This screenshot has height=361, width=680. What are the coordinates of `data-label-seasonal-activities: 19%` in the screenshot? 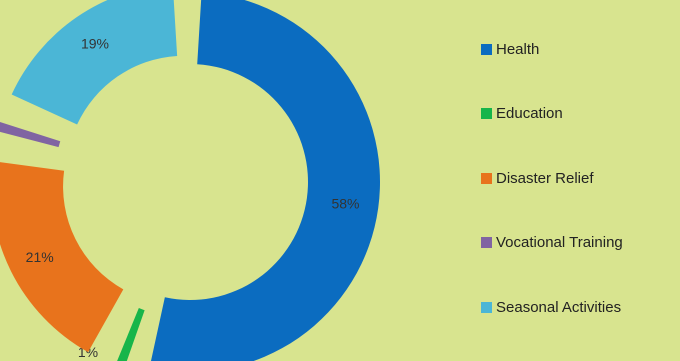 It's located at (95, 43).